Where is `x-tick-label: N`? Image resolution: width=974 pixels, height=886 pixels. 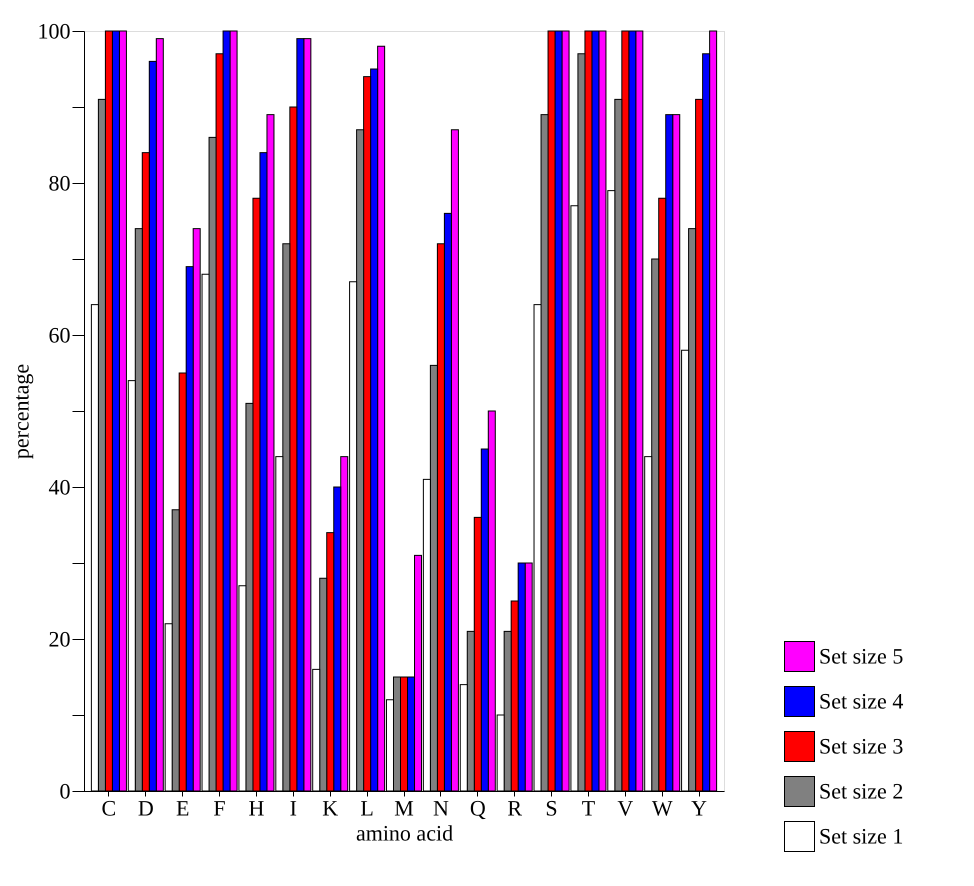
x-tick-label: N is located at coordinates (440, 808).